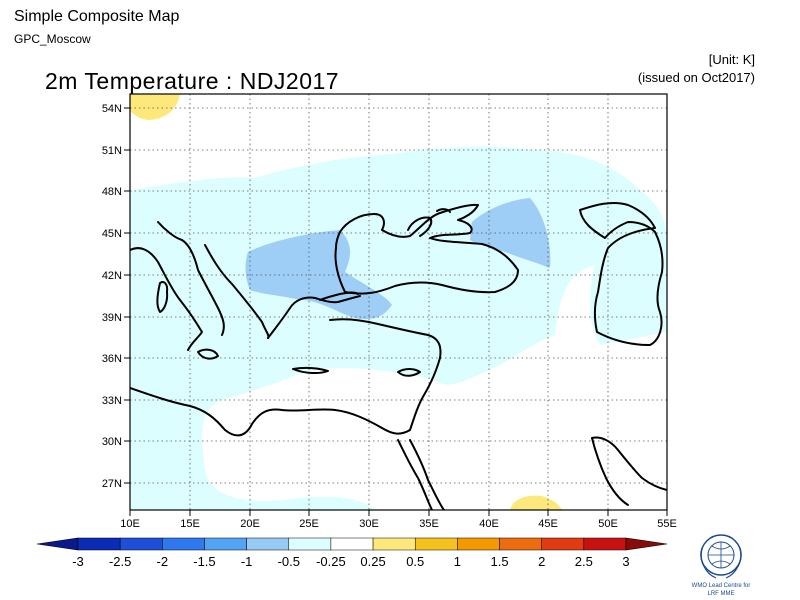  Describe the element at coordinates (510, 233) in the screenshot. I see `anomaly-region-light-blue` at that location.